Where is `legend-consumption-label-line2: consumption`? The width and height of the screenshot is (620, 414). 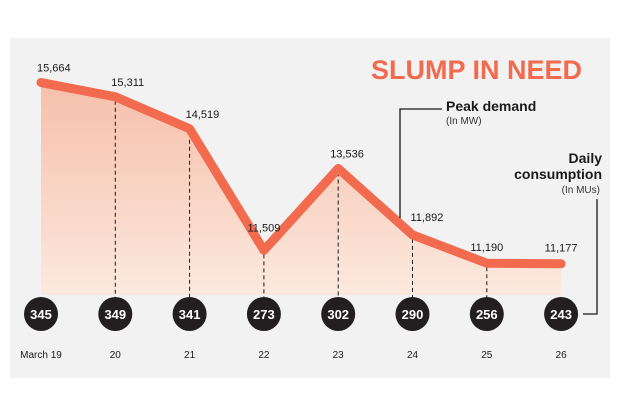 legend-consumption-label-line2: consumption is located at coordinates (558, 174).